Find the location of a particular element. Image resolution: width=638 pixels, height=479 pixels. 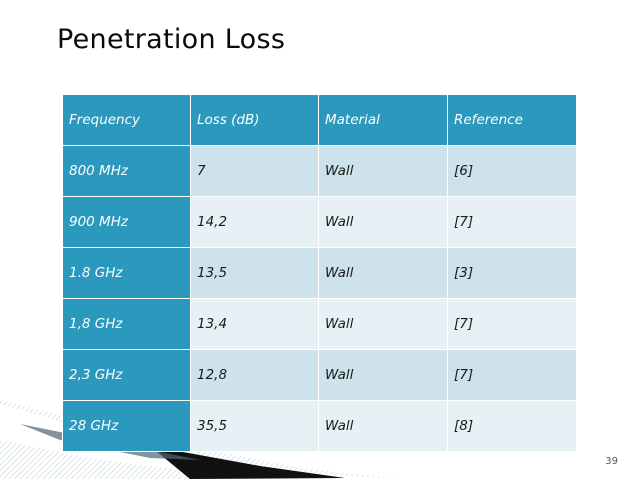

cell-frequency: 1.8 GHz is located at coordinates (126, 273).